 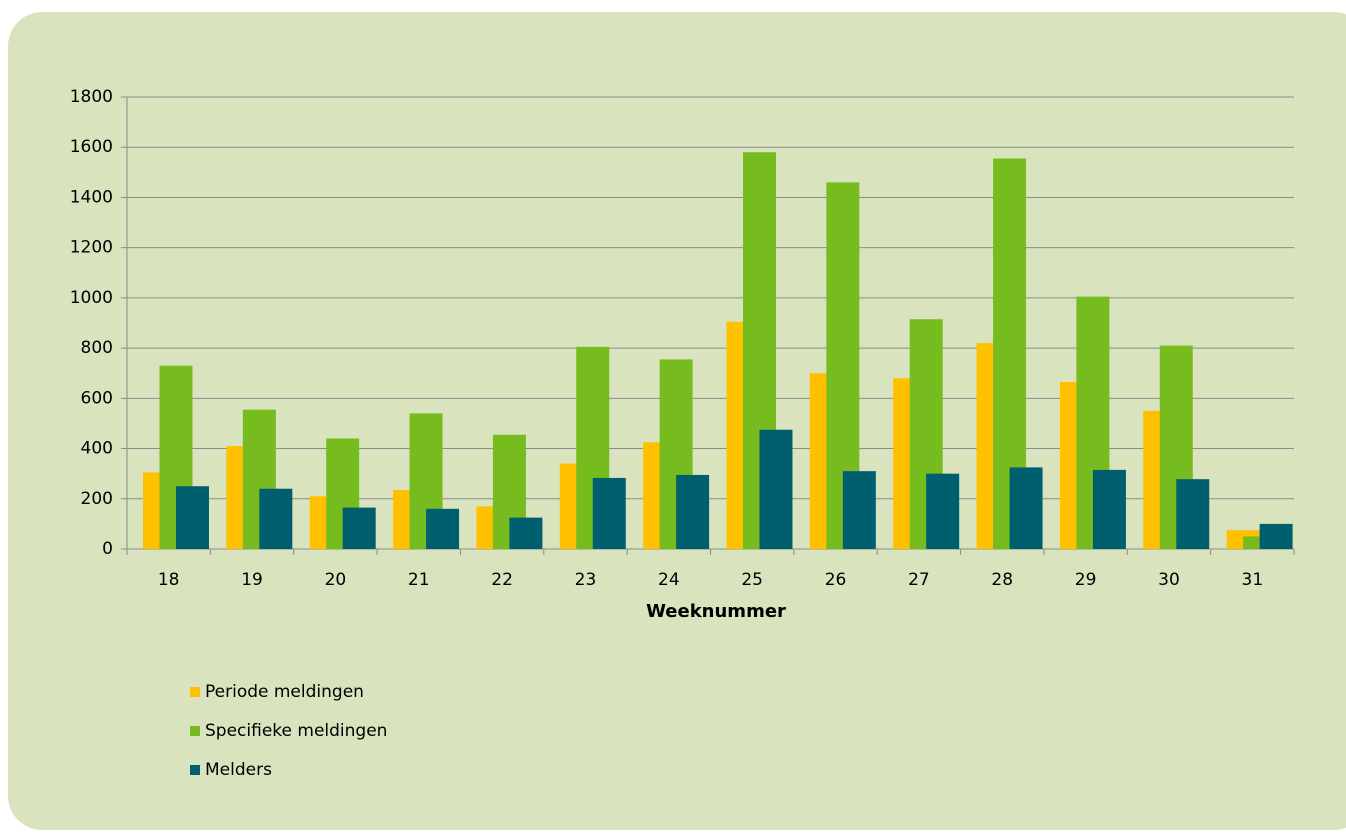 What do you see at coordinates (107, 549) in the screenshot?
I see `y-tick-label: 0` at bounding box center [107, 549].